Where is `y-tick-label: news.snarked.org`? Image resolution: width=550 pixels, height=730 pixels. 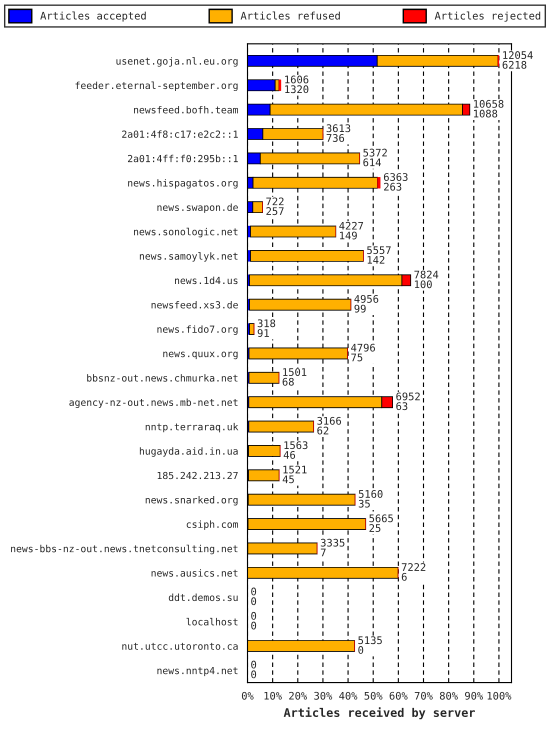 y-tick-label: news.snarked.org is located at coordinates (192, 501).